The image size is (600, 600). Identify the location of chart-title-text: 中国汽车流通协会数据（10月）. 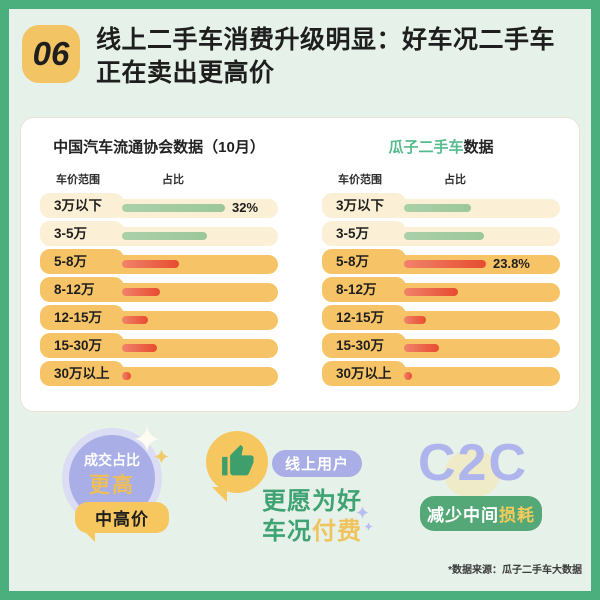
(159, 147).